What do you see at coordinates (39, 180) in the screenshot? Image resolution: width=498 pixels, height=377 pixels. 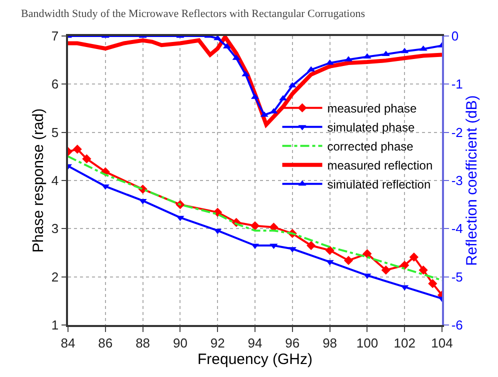 I see `y-axis-title: Phase response (rad)` at bounding box center [39, 180].